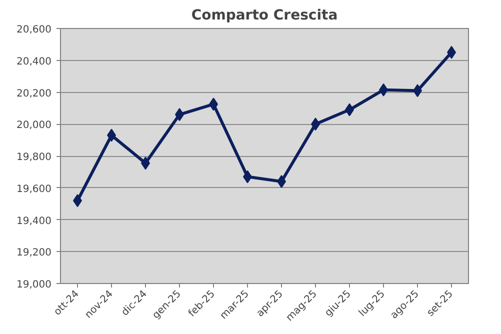 This screenshot has height=334, width=501. Describe the element at coordinates (34, 30) in the screenshot. I see `y-tick-label: 20,600` at that location.